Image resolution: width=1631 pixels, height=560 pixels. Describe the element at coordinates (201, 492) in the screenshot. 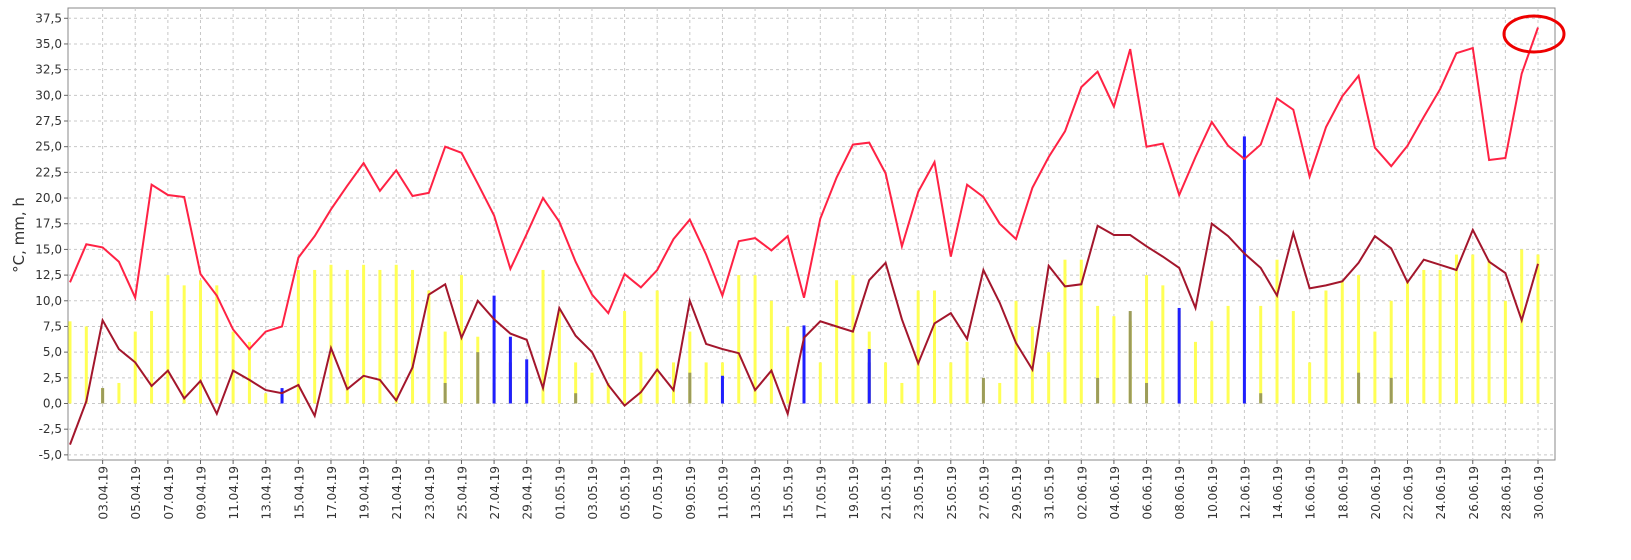

I see `x-tick-label: 09.04.19` at that location.